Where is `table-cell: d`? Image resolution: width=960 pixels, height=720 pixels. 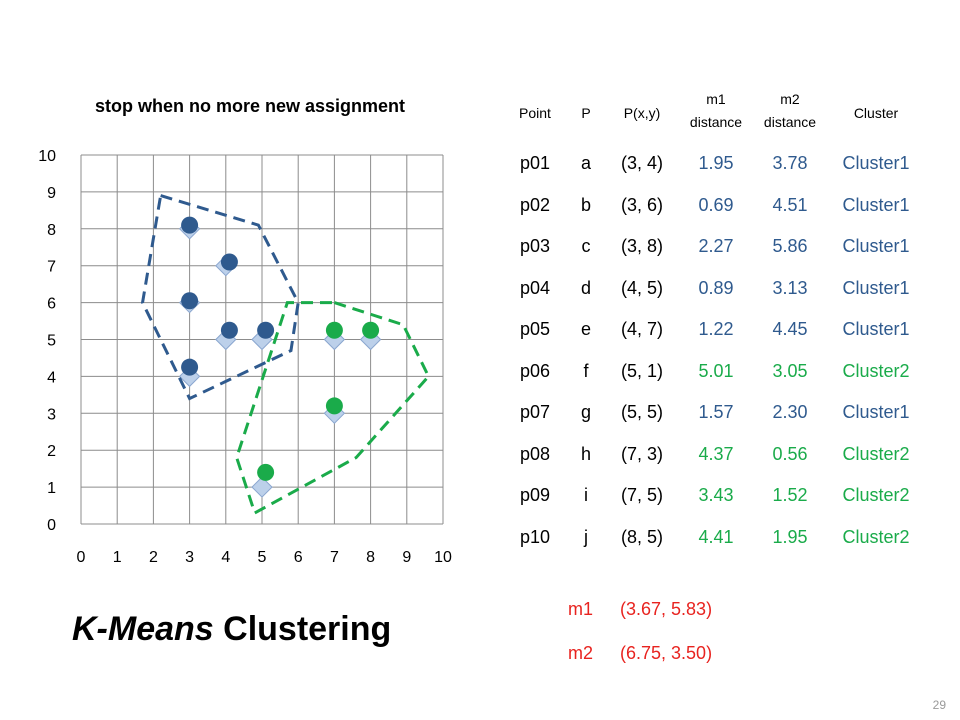 table-cell: d is located at coordinates (585, 287).